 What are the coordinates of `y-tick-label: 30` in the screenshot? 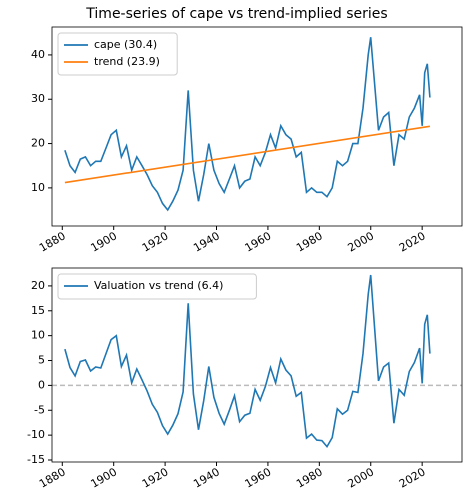 It's located at (38, 98).